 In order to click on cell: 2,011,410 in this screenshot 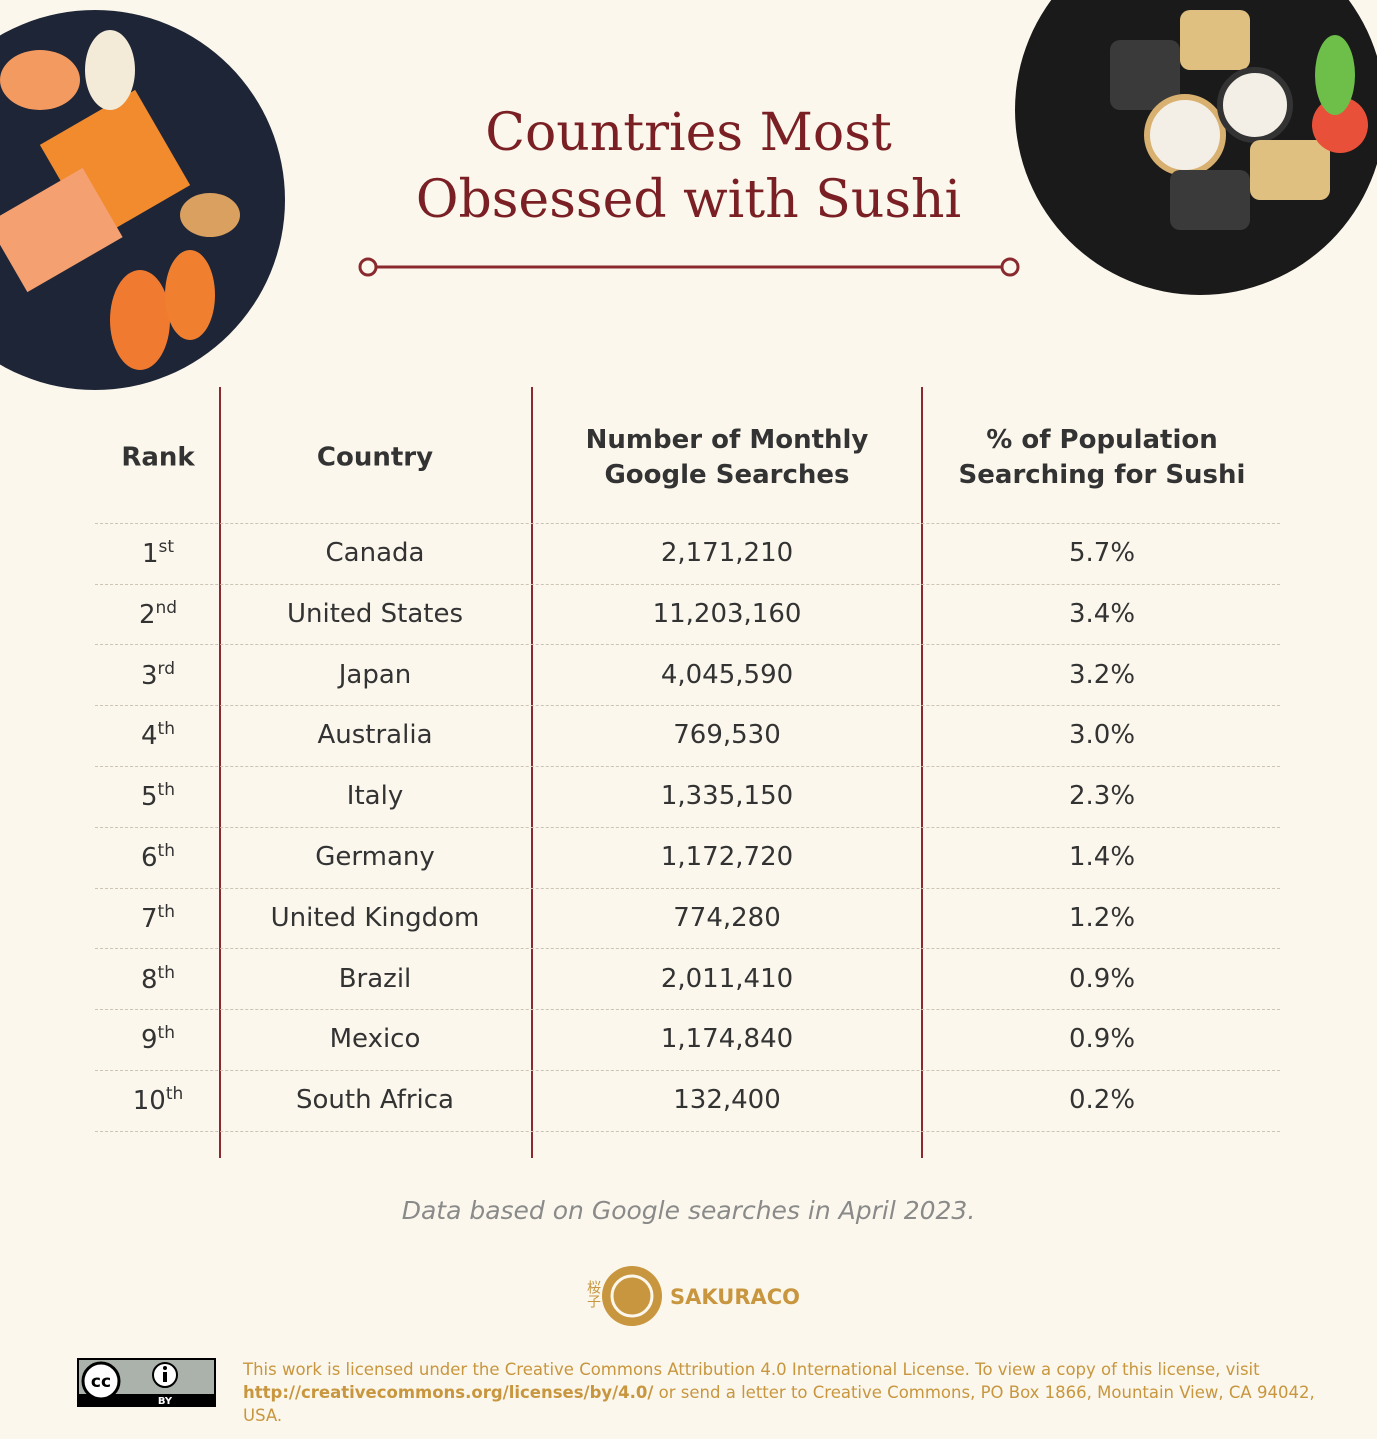, I will do `click(727, 978)`.